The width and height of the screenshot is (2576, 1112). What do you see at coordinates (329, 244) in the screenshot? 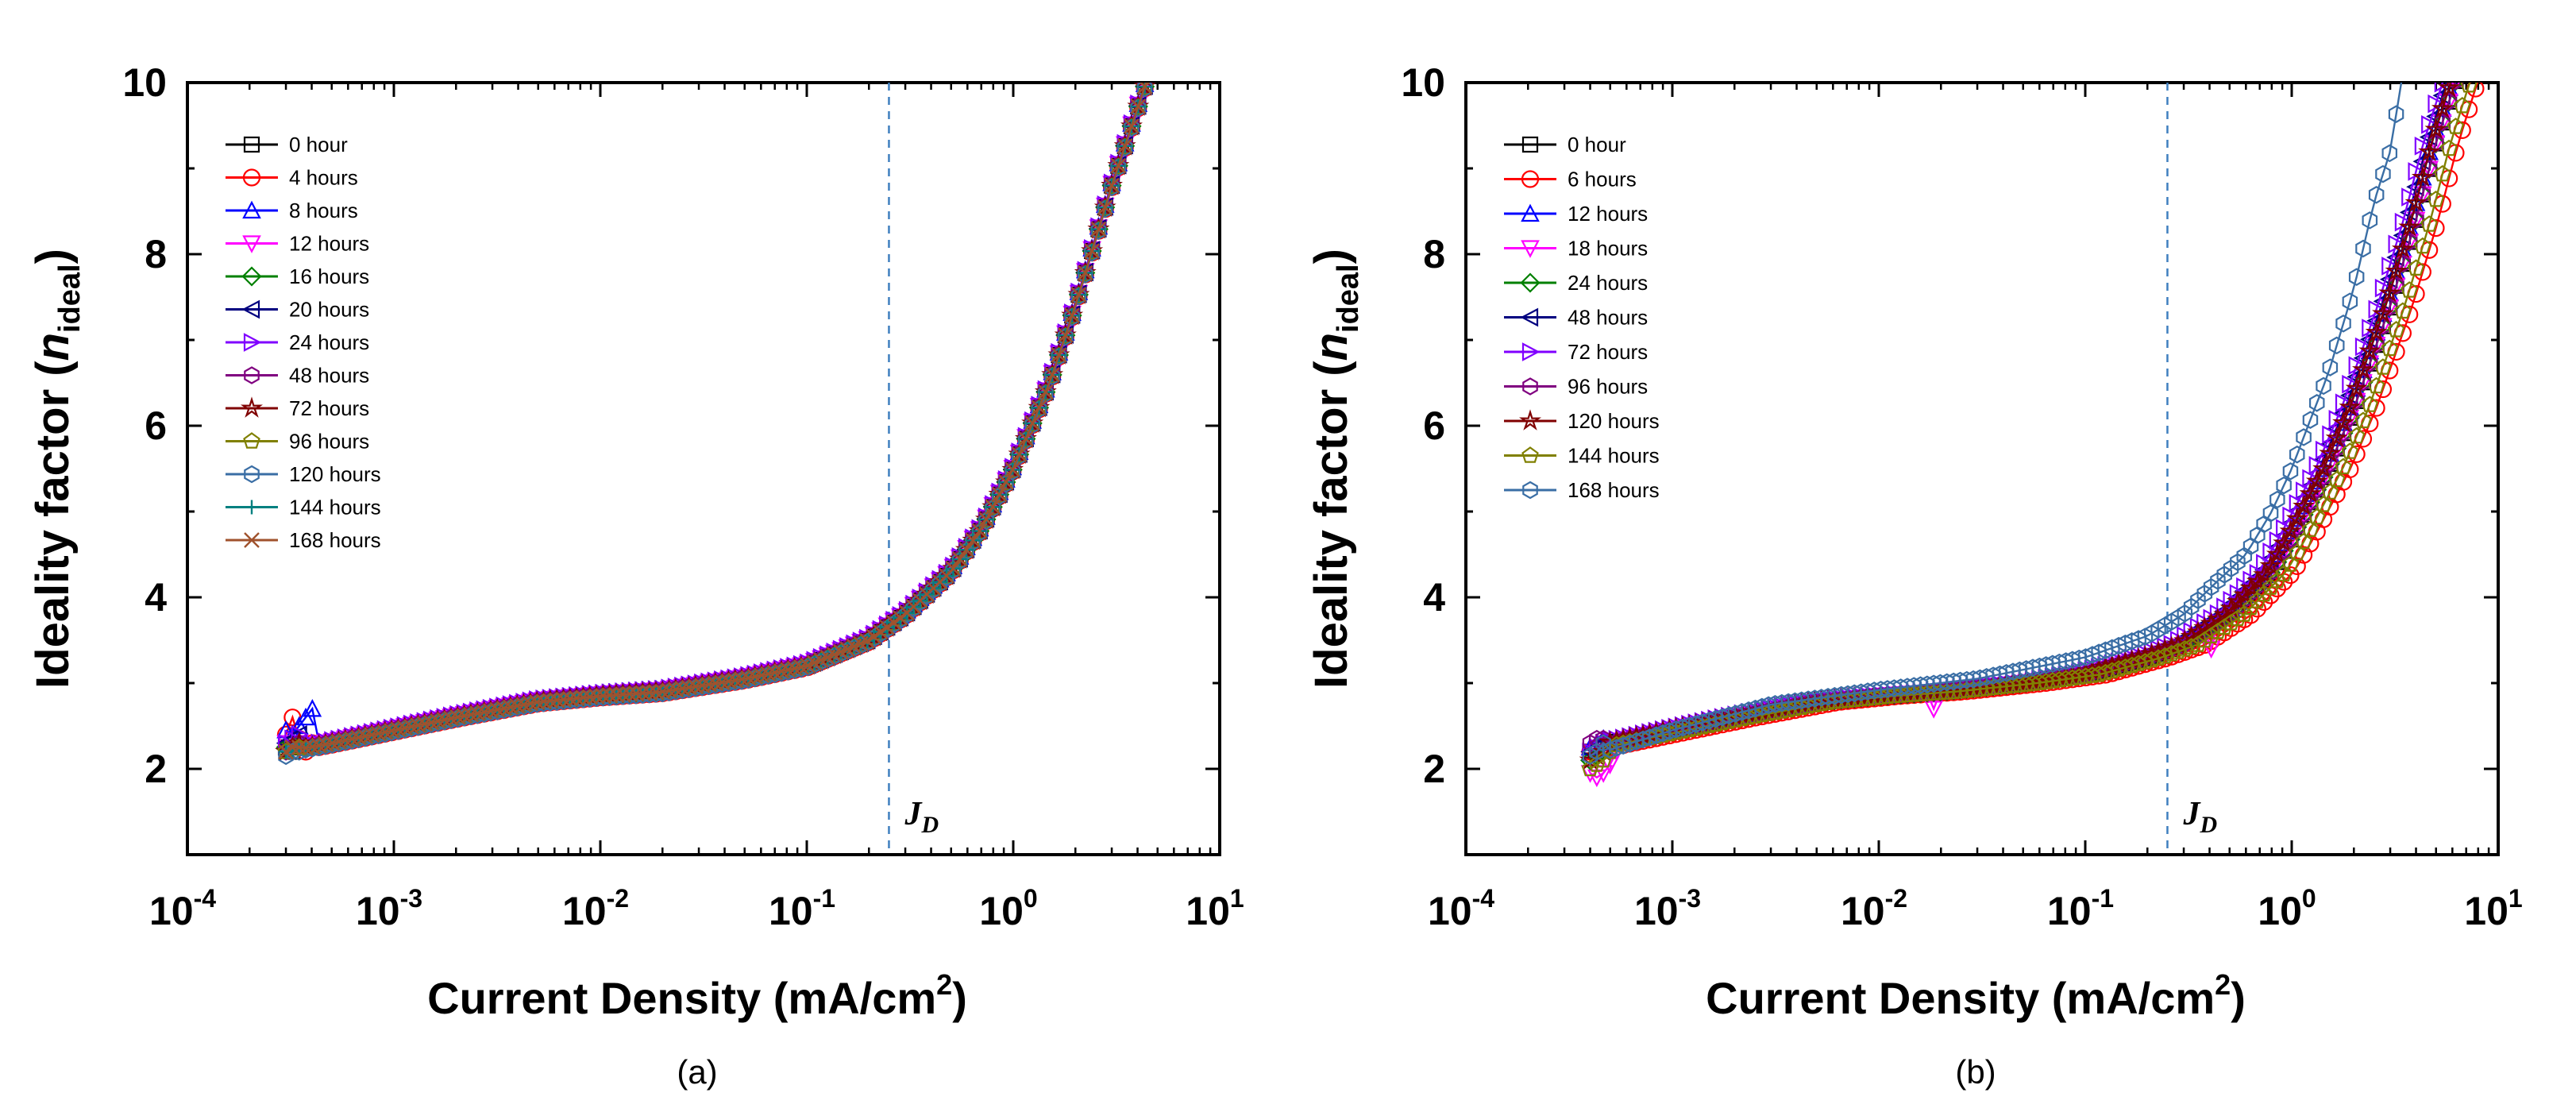
I see `legend-label: 12 hours` at bounding box center [329, 244].